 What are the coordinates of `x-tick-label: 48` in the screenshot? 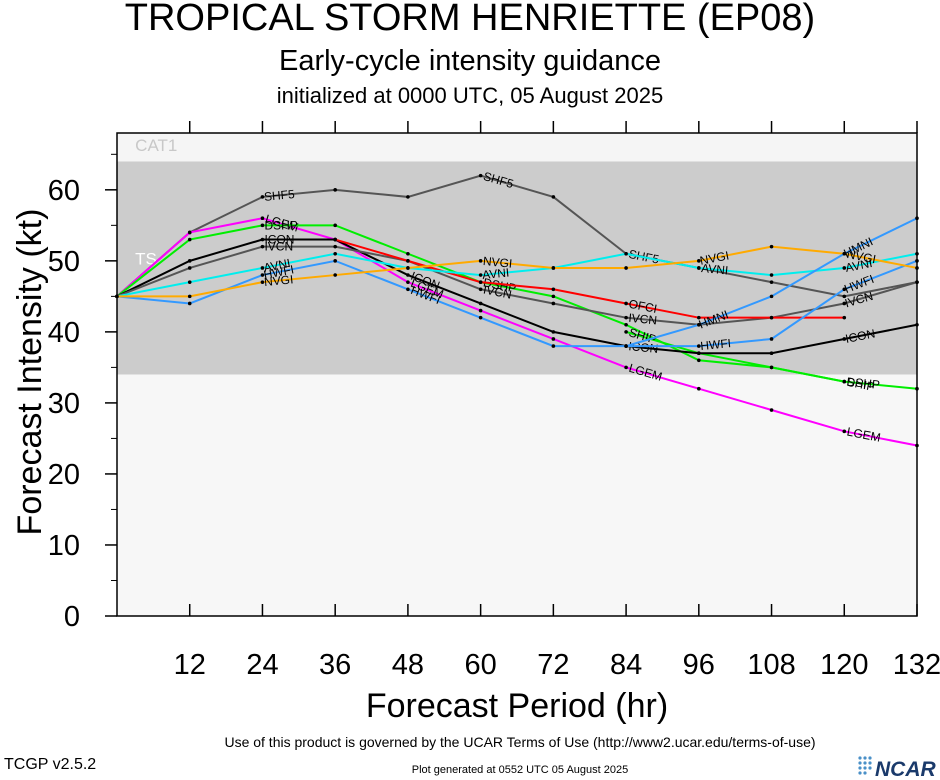 It's located at (408, 665).